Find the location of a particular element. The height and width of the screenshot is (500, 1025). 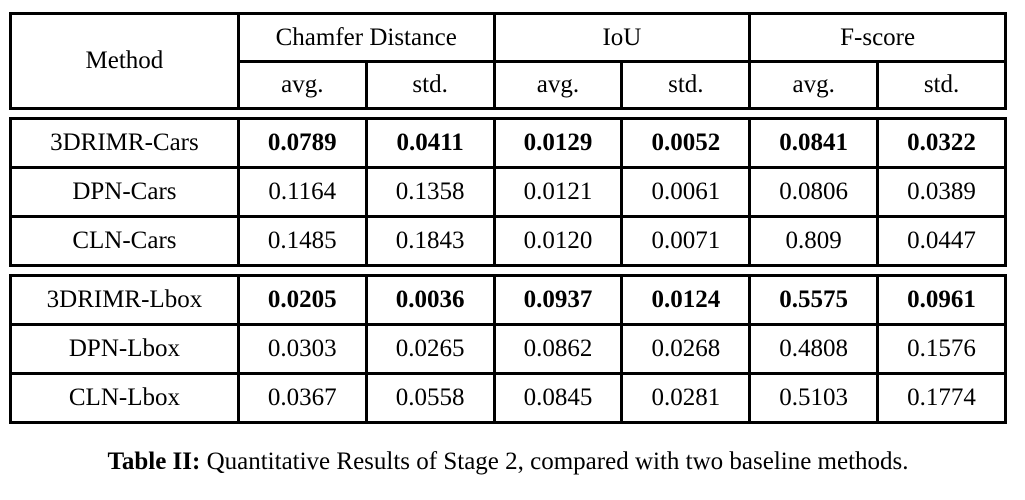

value-cell: 0.0806 is located at coordinates (814, 192).